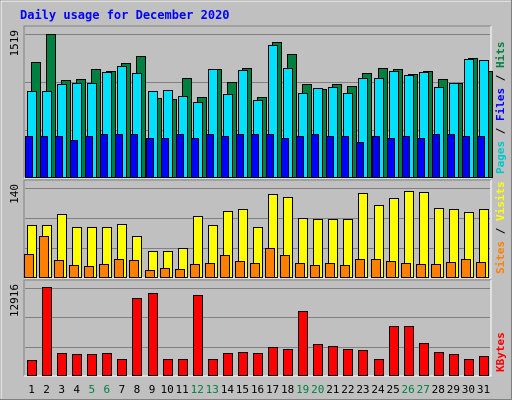 The width and height of the screenshot is (512, 400). Describe the element at coordinates (423, 389) in the screenshot. I see `day-label-27: 27` at that location.